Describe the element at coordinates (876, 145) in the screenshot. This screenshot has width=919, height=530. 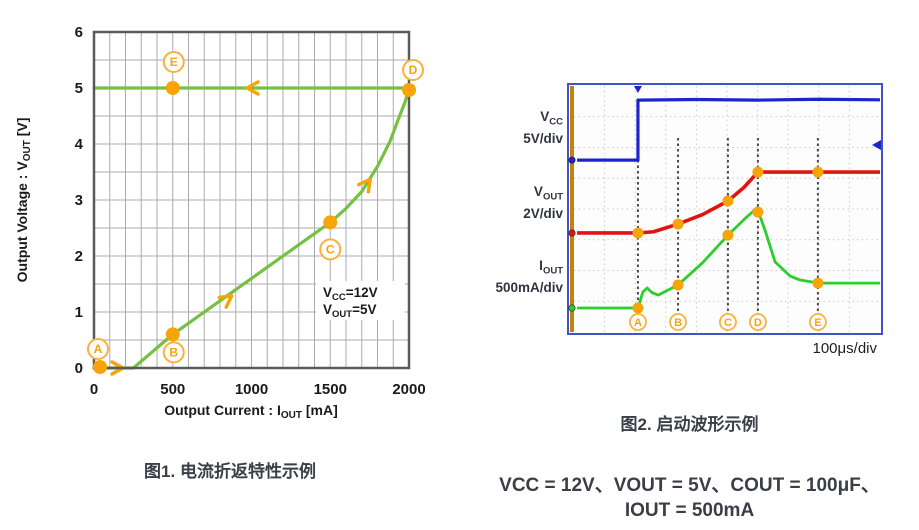
I see `trigger-level-marker` at that location.